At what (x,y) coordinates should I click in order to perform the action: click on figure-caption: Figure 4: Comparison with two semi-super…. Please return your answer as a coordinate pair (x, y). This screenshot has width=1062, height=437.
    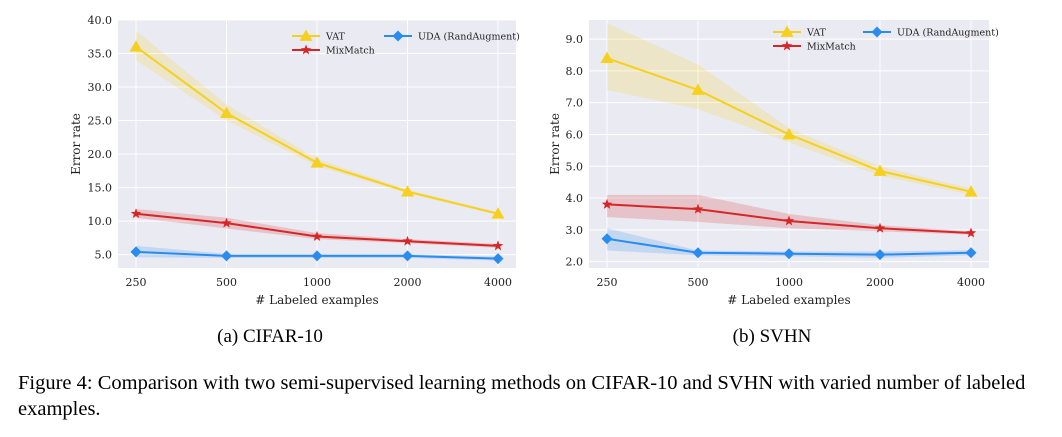
    Looking at the image, I should click on (522, 396).